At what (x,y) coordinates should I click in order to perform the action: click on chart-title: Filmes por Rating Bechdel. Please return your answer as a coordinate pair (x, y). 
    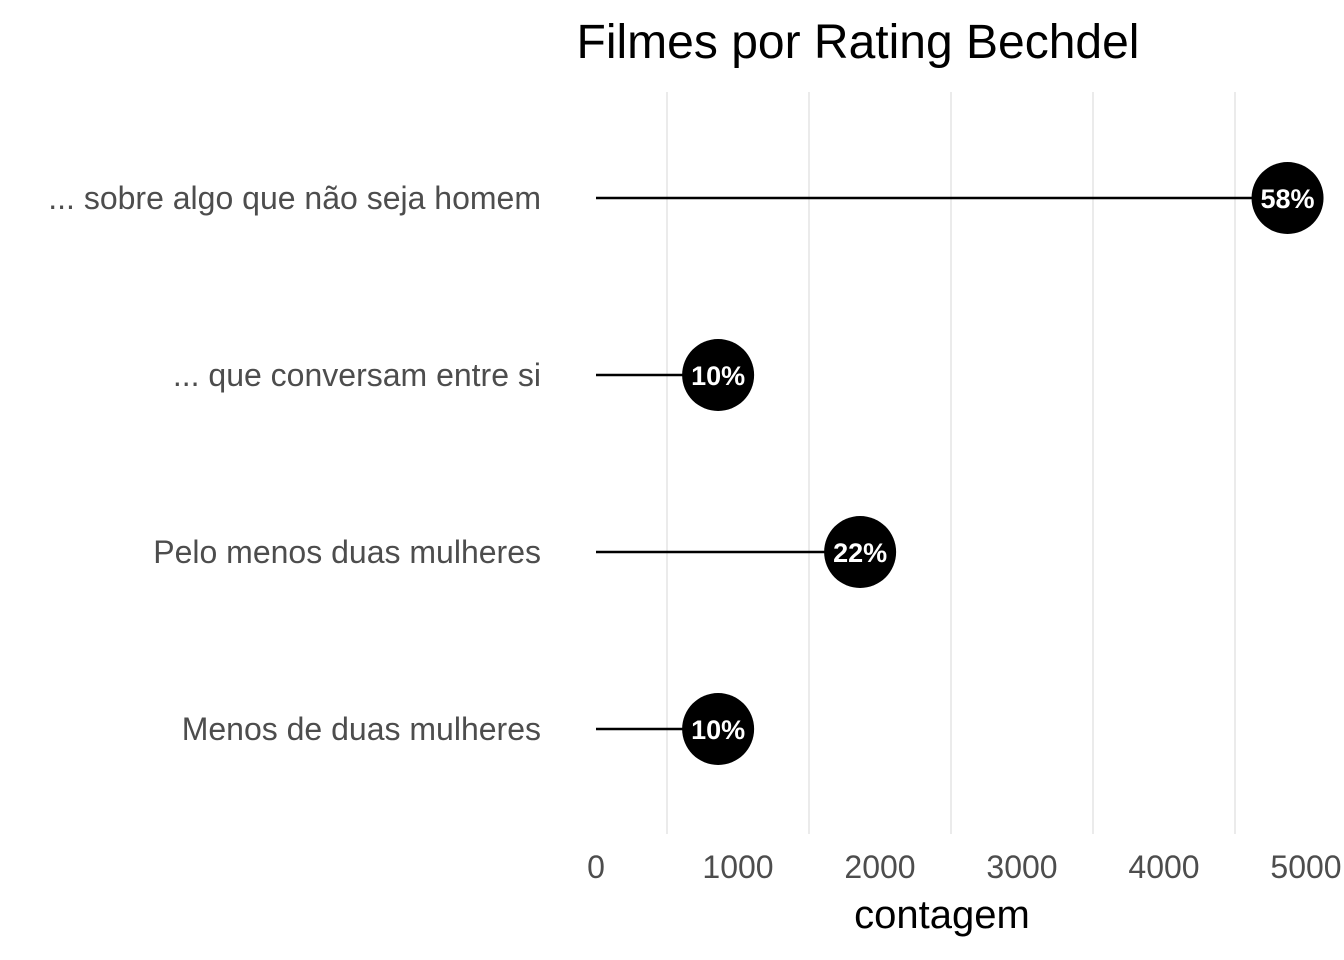
    Looking at the image, I should click on (858, 42).